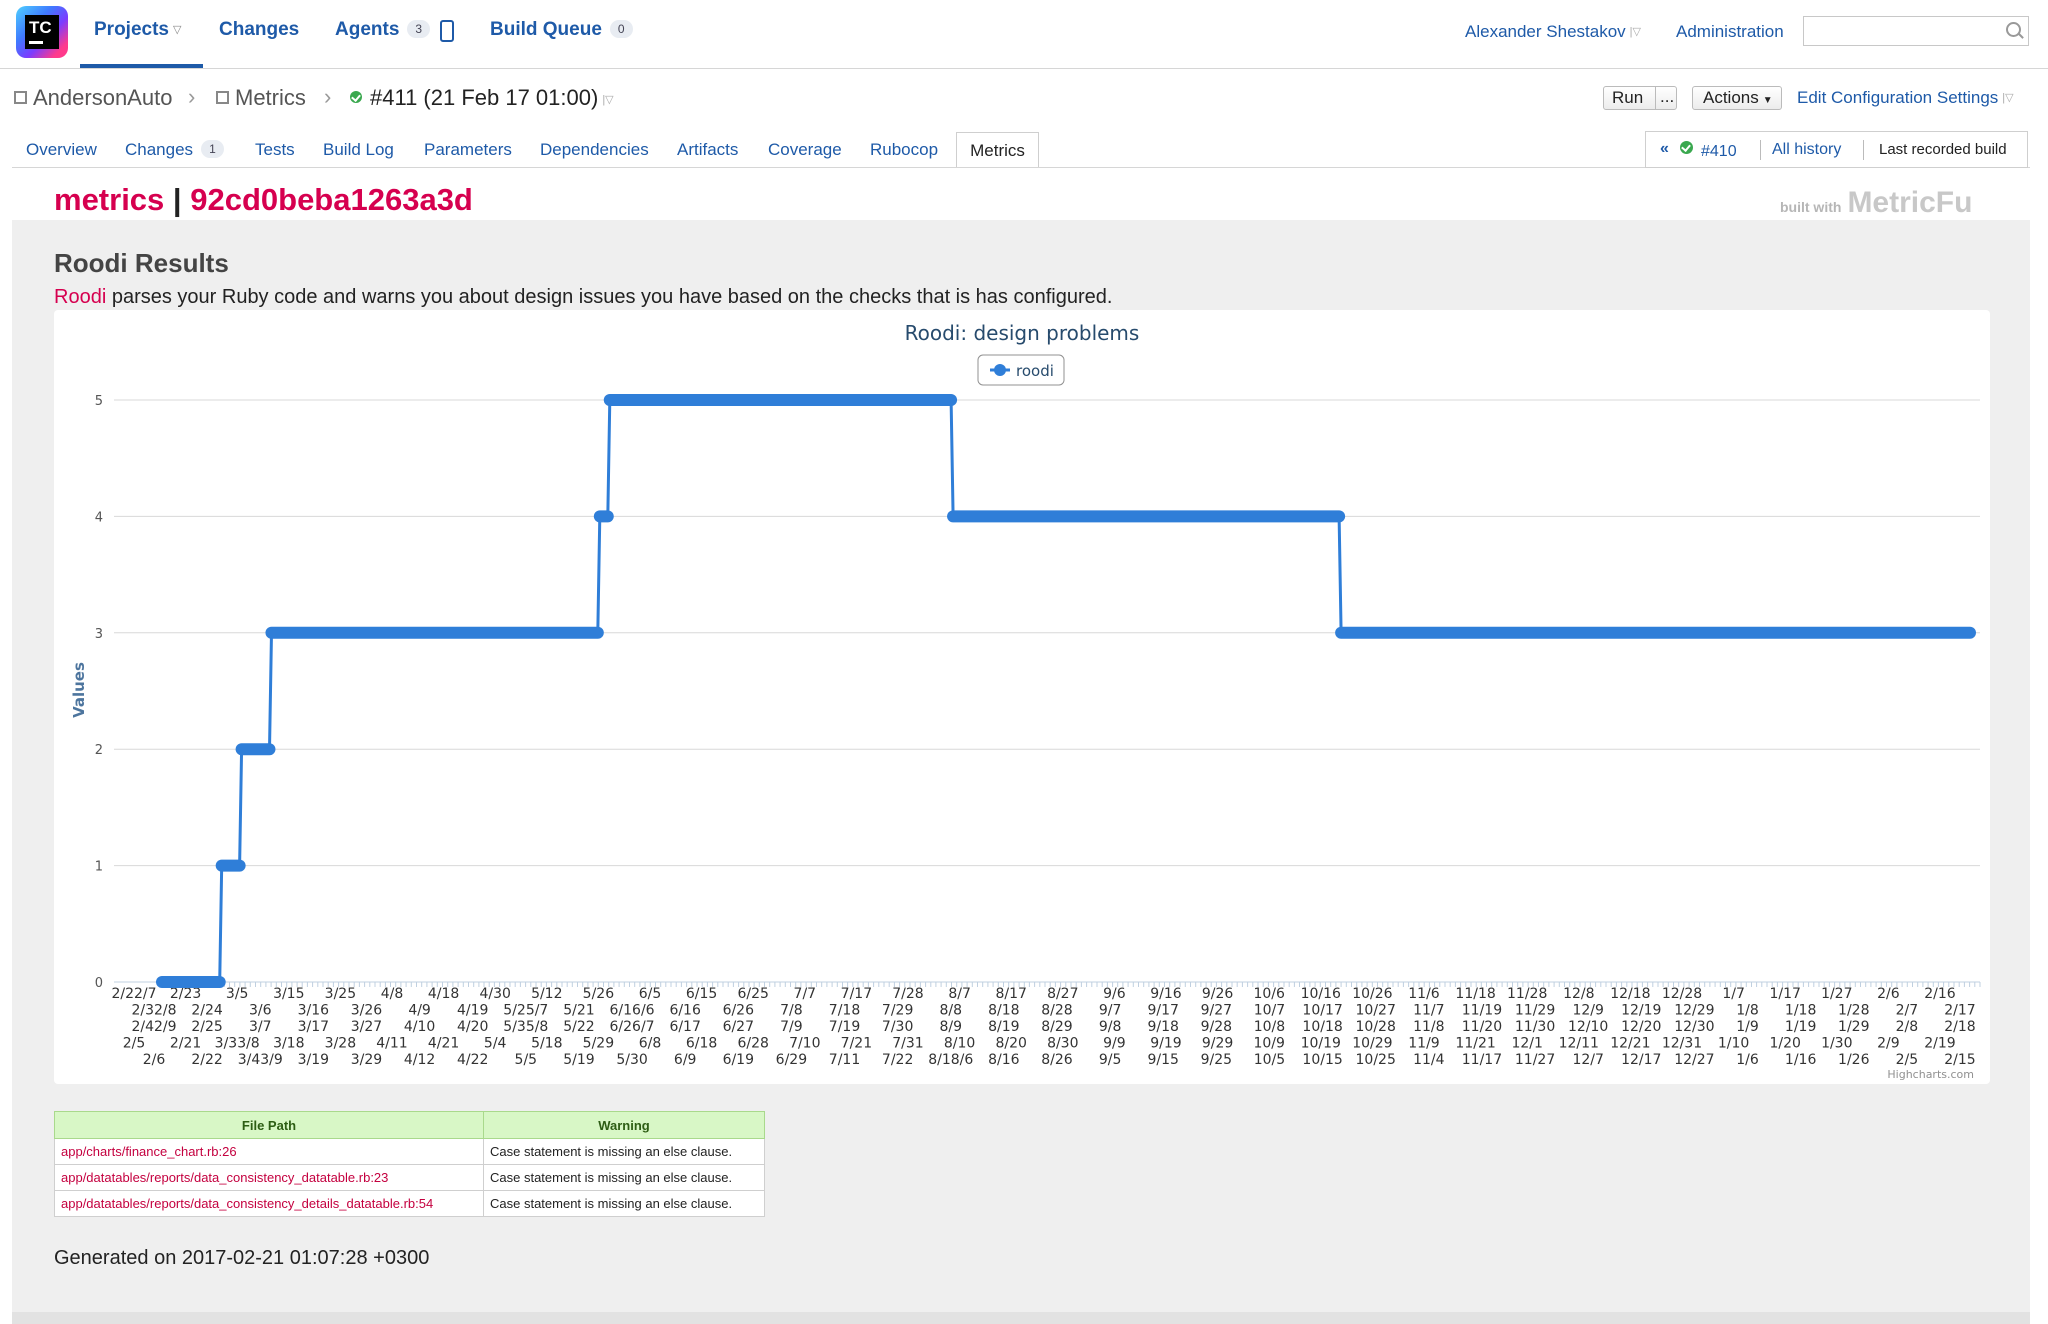 This screenshot has width=2048, height=1324. What do you see at coordinates (1579, 1044) in the screenshot?
I see `x-tick-label: 12/11` at bounding box center [1579, 1044].